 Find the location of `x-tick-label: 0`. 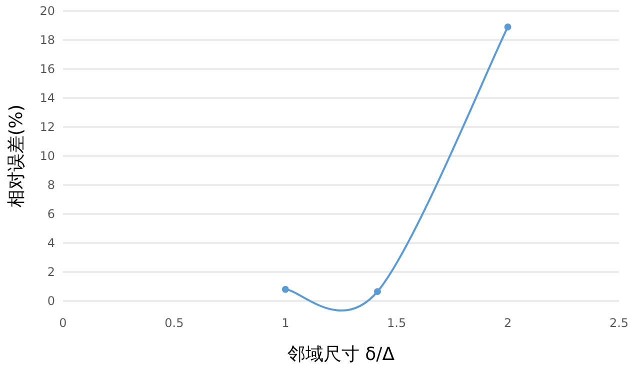

x-tick-label: 0 is located at coordinates (63, 323).